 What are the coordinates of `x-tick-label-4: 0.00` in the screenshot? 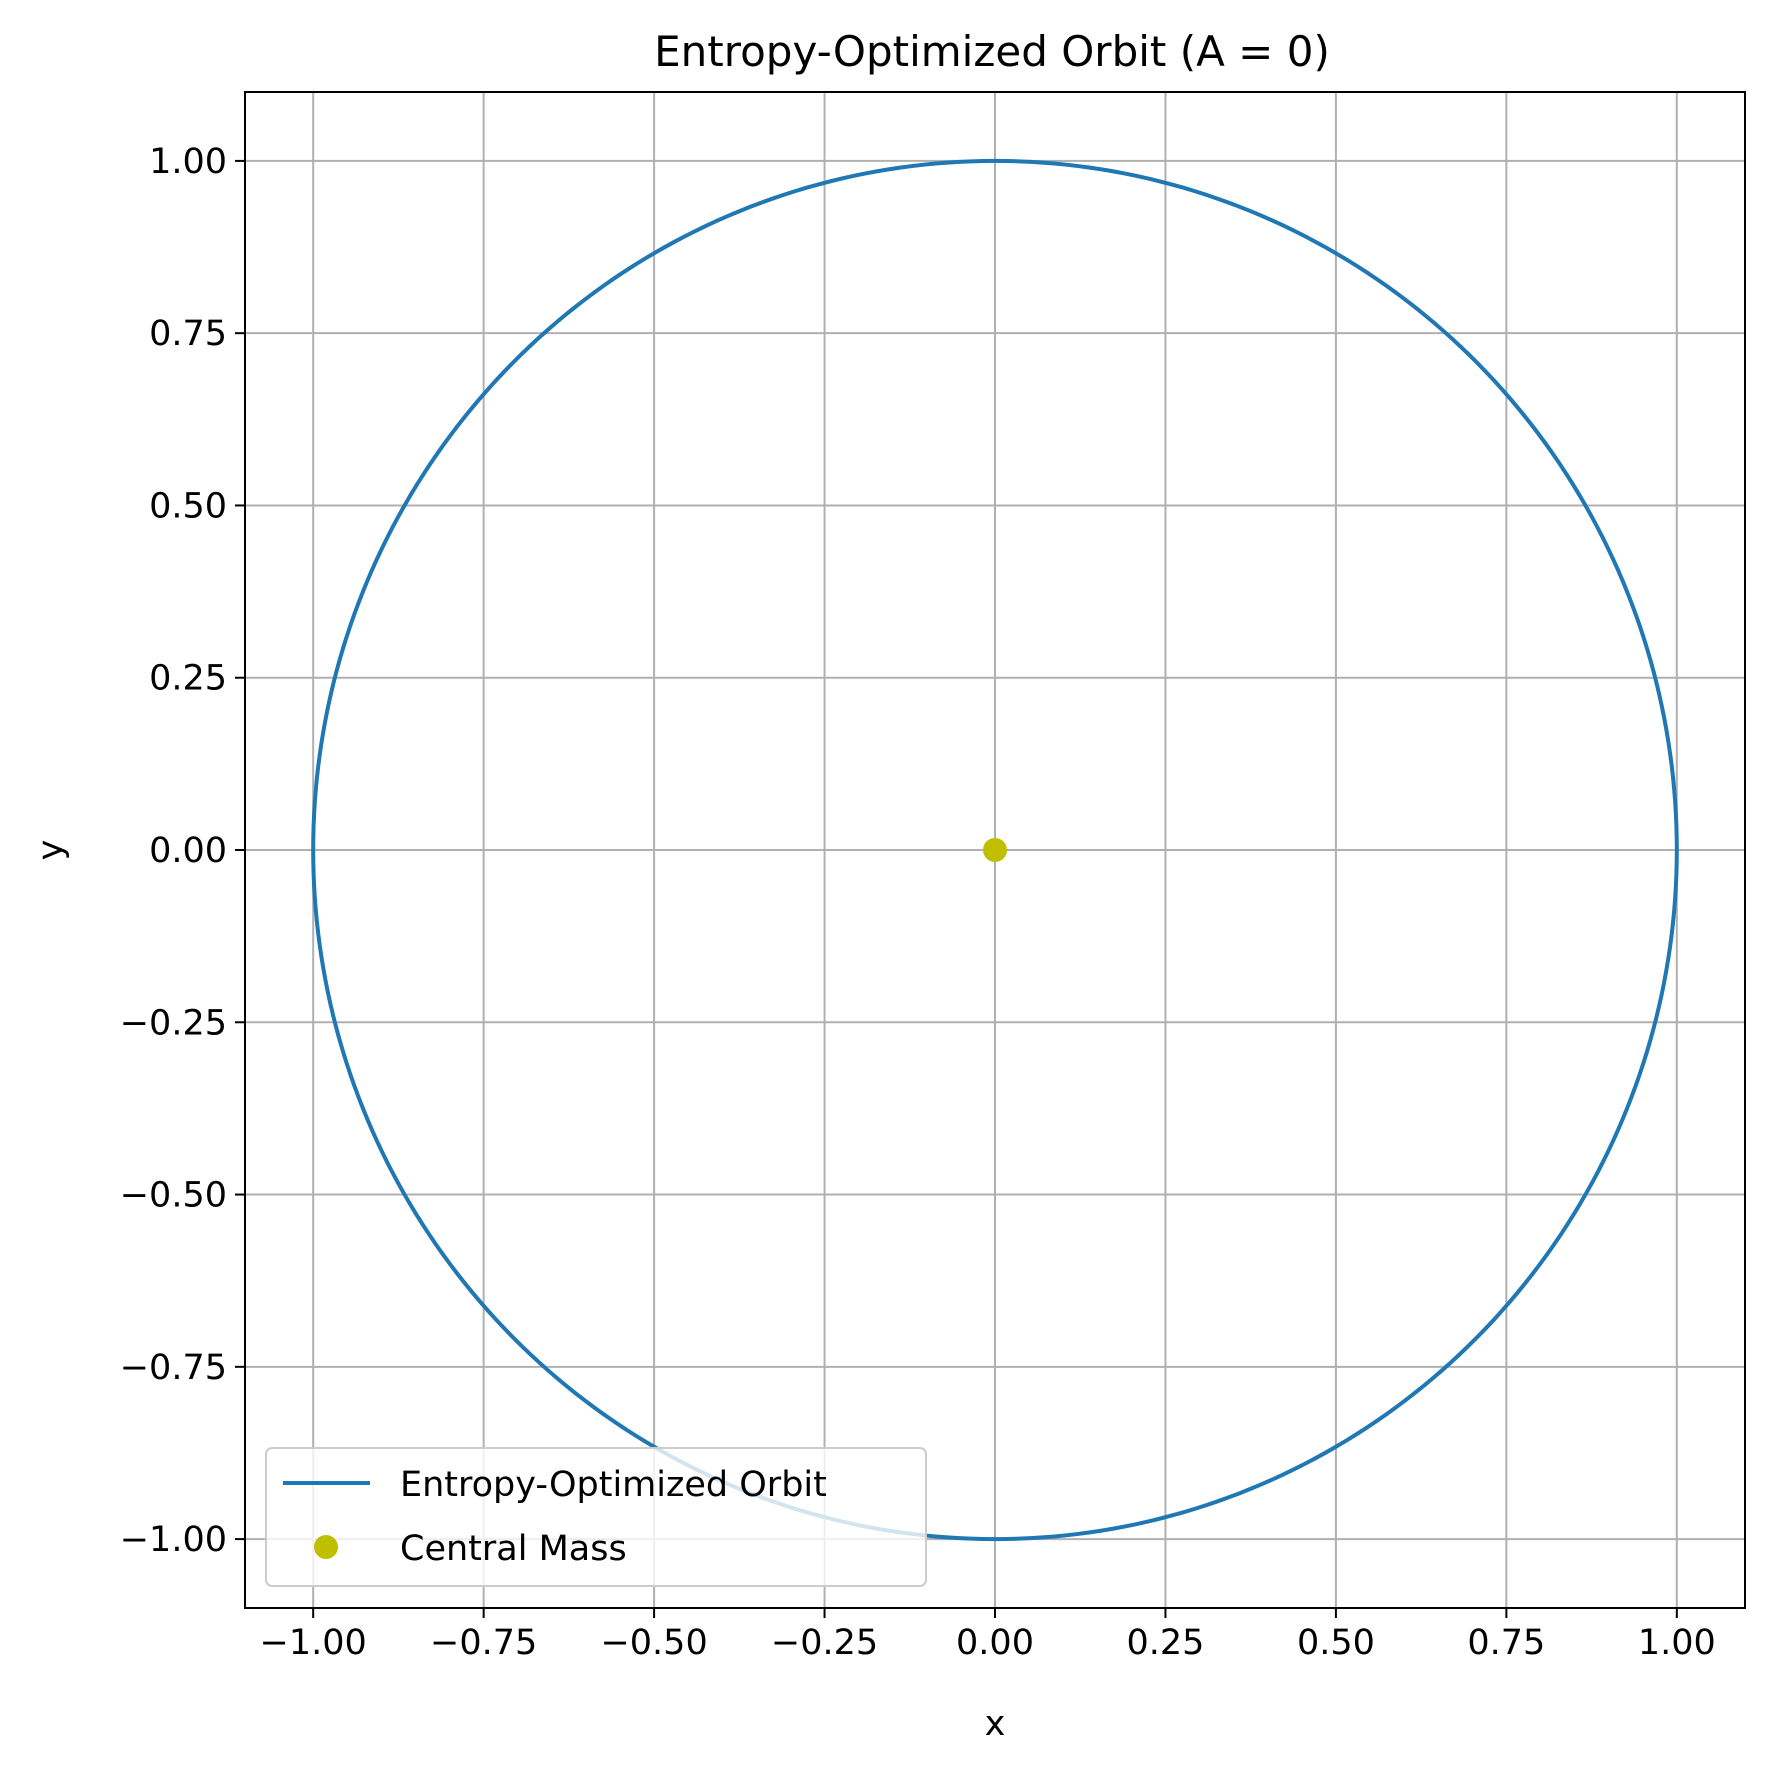 It's located at (995, 1643).